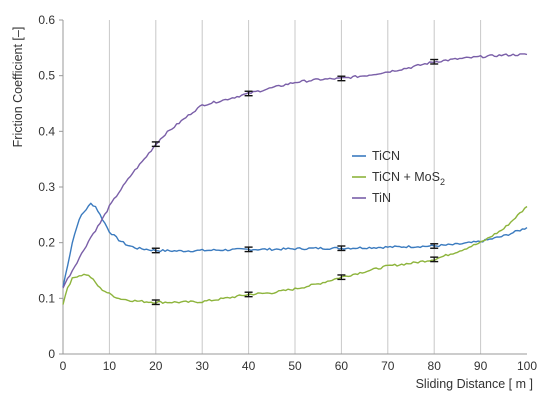 The width and height of the screenshot is (550, 407). Describe the element at coordinates (63, 366) in the screenshot. I see `x-tick-label-0: 0` at that location.